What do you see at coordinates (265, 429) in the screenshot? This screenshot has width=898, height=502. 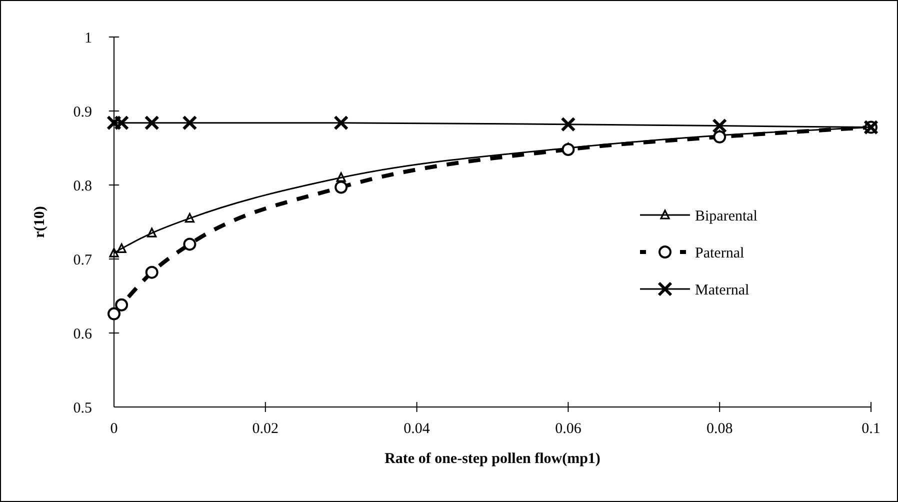 I see `x-tick-label: 0.02` at bounding box center [265, 429].